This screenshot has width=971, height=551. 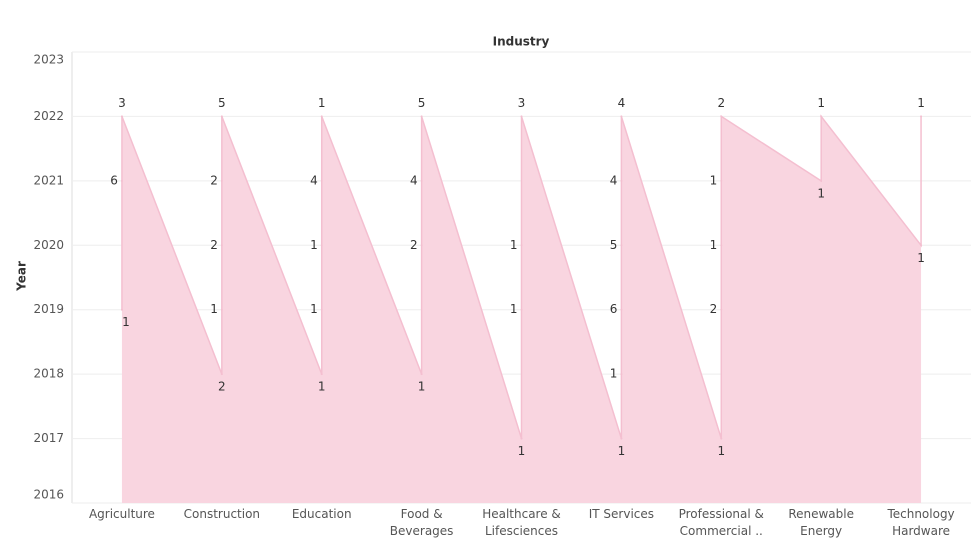 I want to click on x-tick-label: Agriculture, so click(x=121, y=514).